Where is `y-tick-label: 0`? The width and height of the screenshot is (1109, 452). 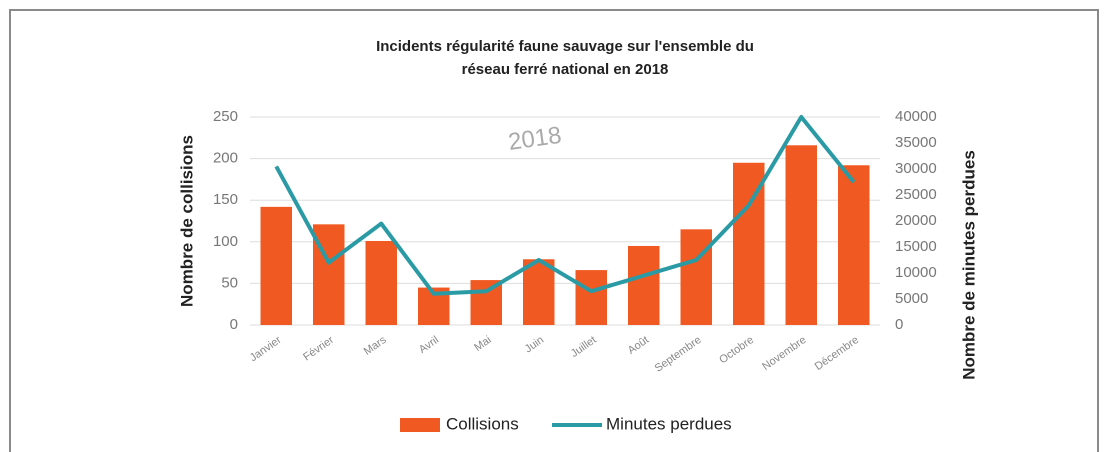 y-tick-label: 0 is located at coordinates (234, 324).